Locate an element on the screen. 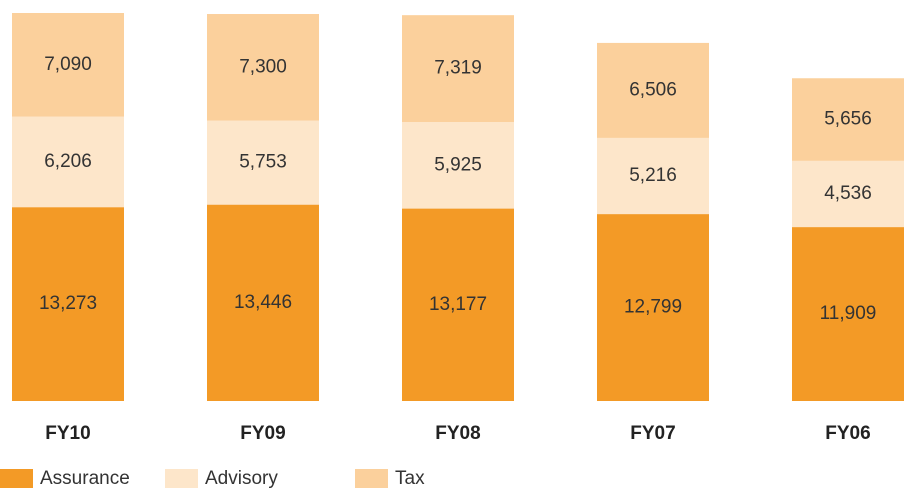  data-label: 13,446 is located at coordinates (263, 302).